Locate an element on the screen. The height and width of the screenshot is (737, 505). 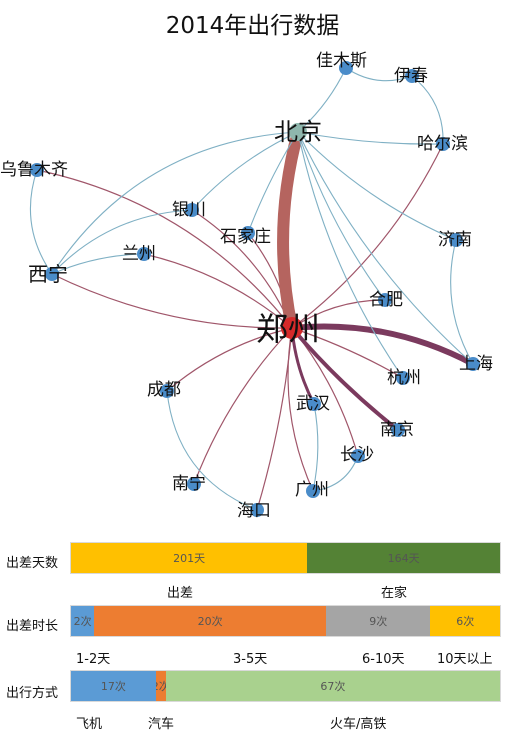
mode-caption-car: 汽车 is located at coordinates (161, 724).